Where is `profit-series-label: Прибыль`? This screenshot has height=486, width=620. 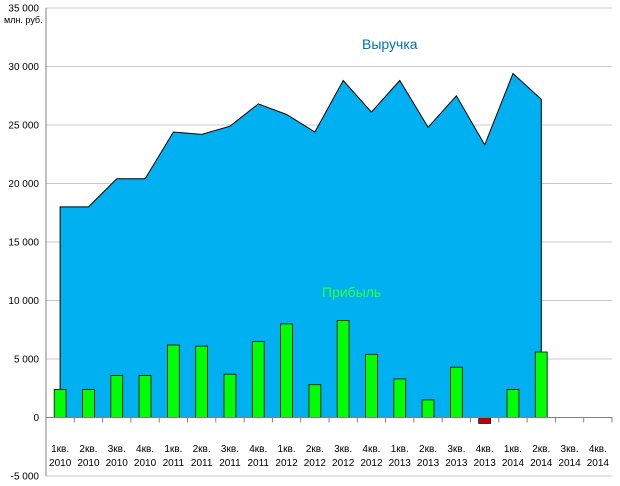
profit-series-label: Прибыль is located at coordinates (351, 292).